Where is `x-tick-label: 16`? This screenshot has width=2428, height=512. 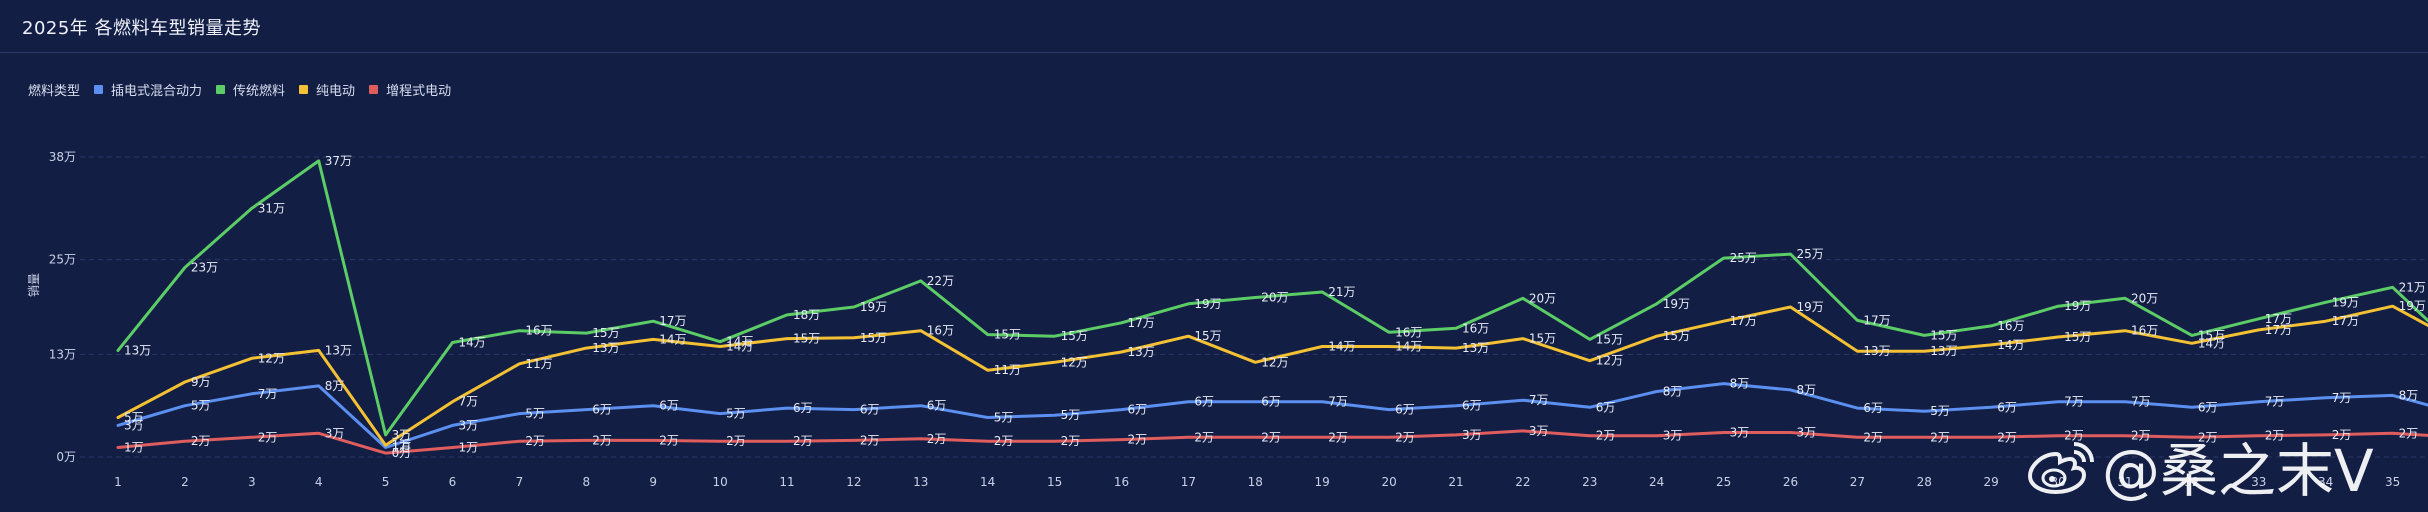
x-tick-label: 16 is located at coordinates (1121, 482).